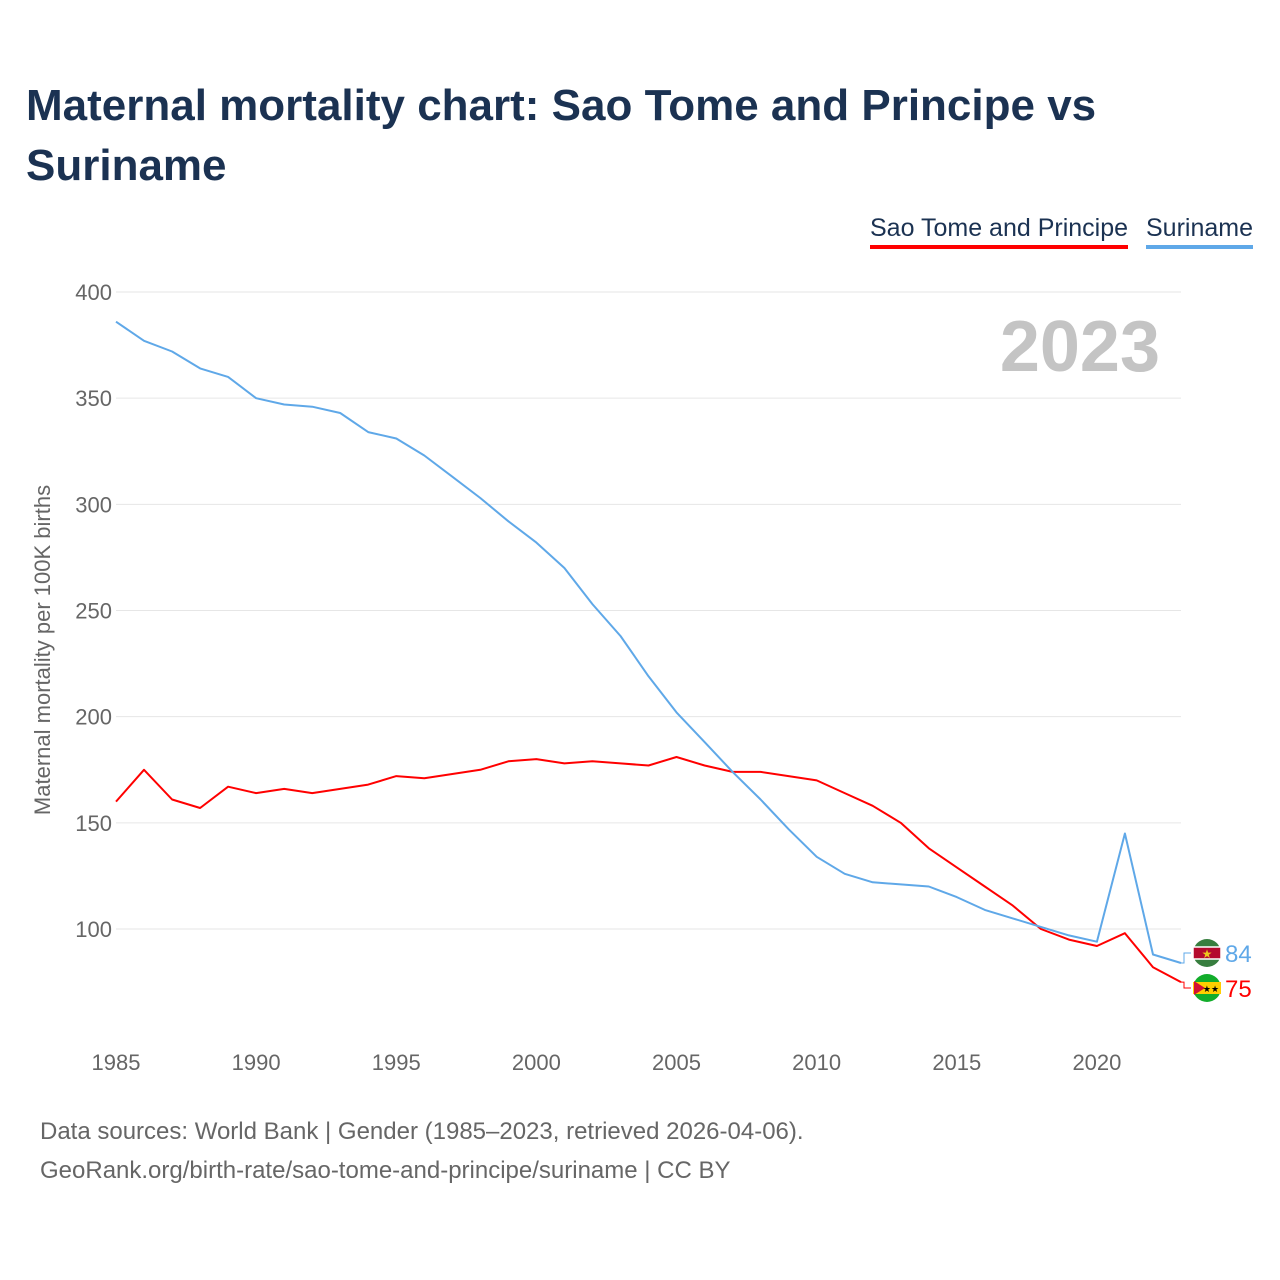 The image size is (1280, 1280). What do you see at coordinates (93, 292) in the screenshot?
I see `y-tick-label: 400` at bounding box center [93, 292].